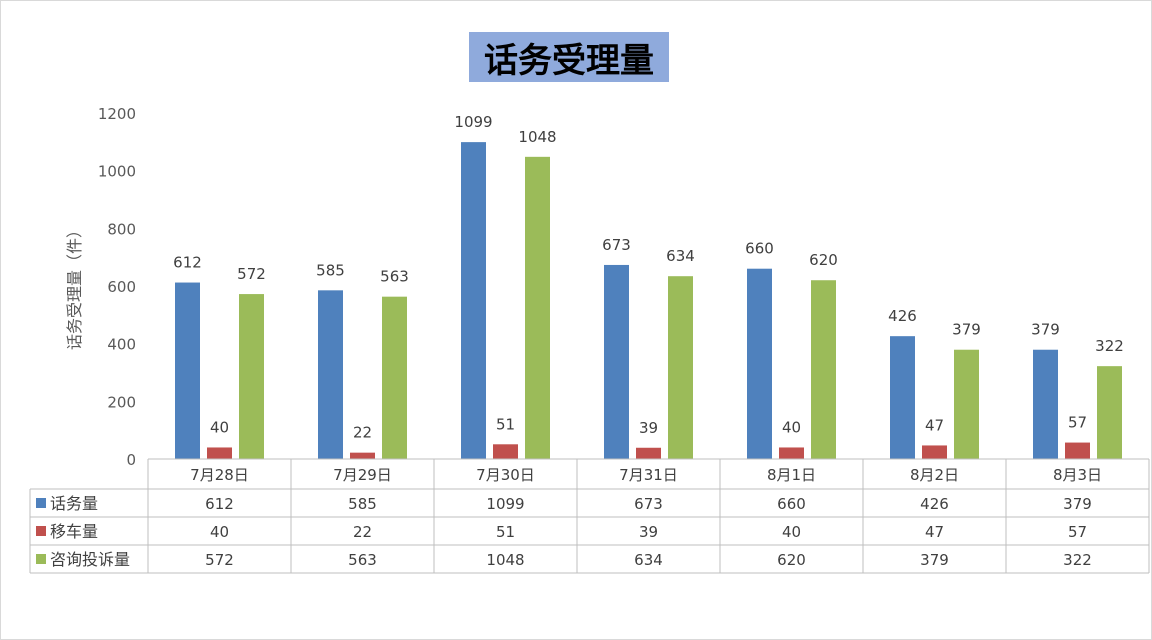  What do you see at coordinates (121, 229) in the screenshot?
I see `y-tick-label: 800` at bounding box center [121, 229].